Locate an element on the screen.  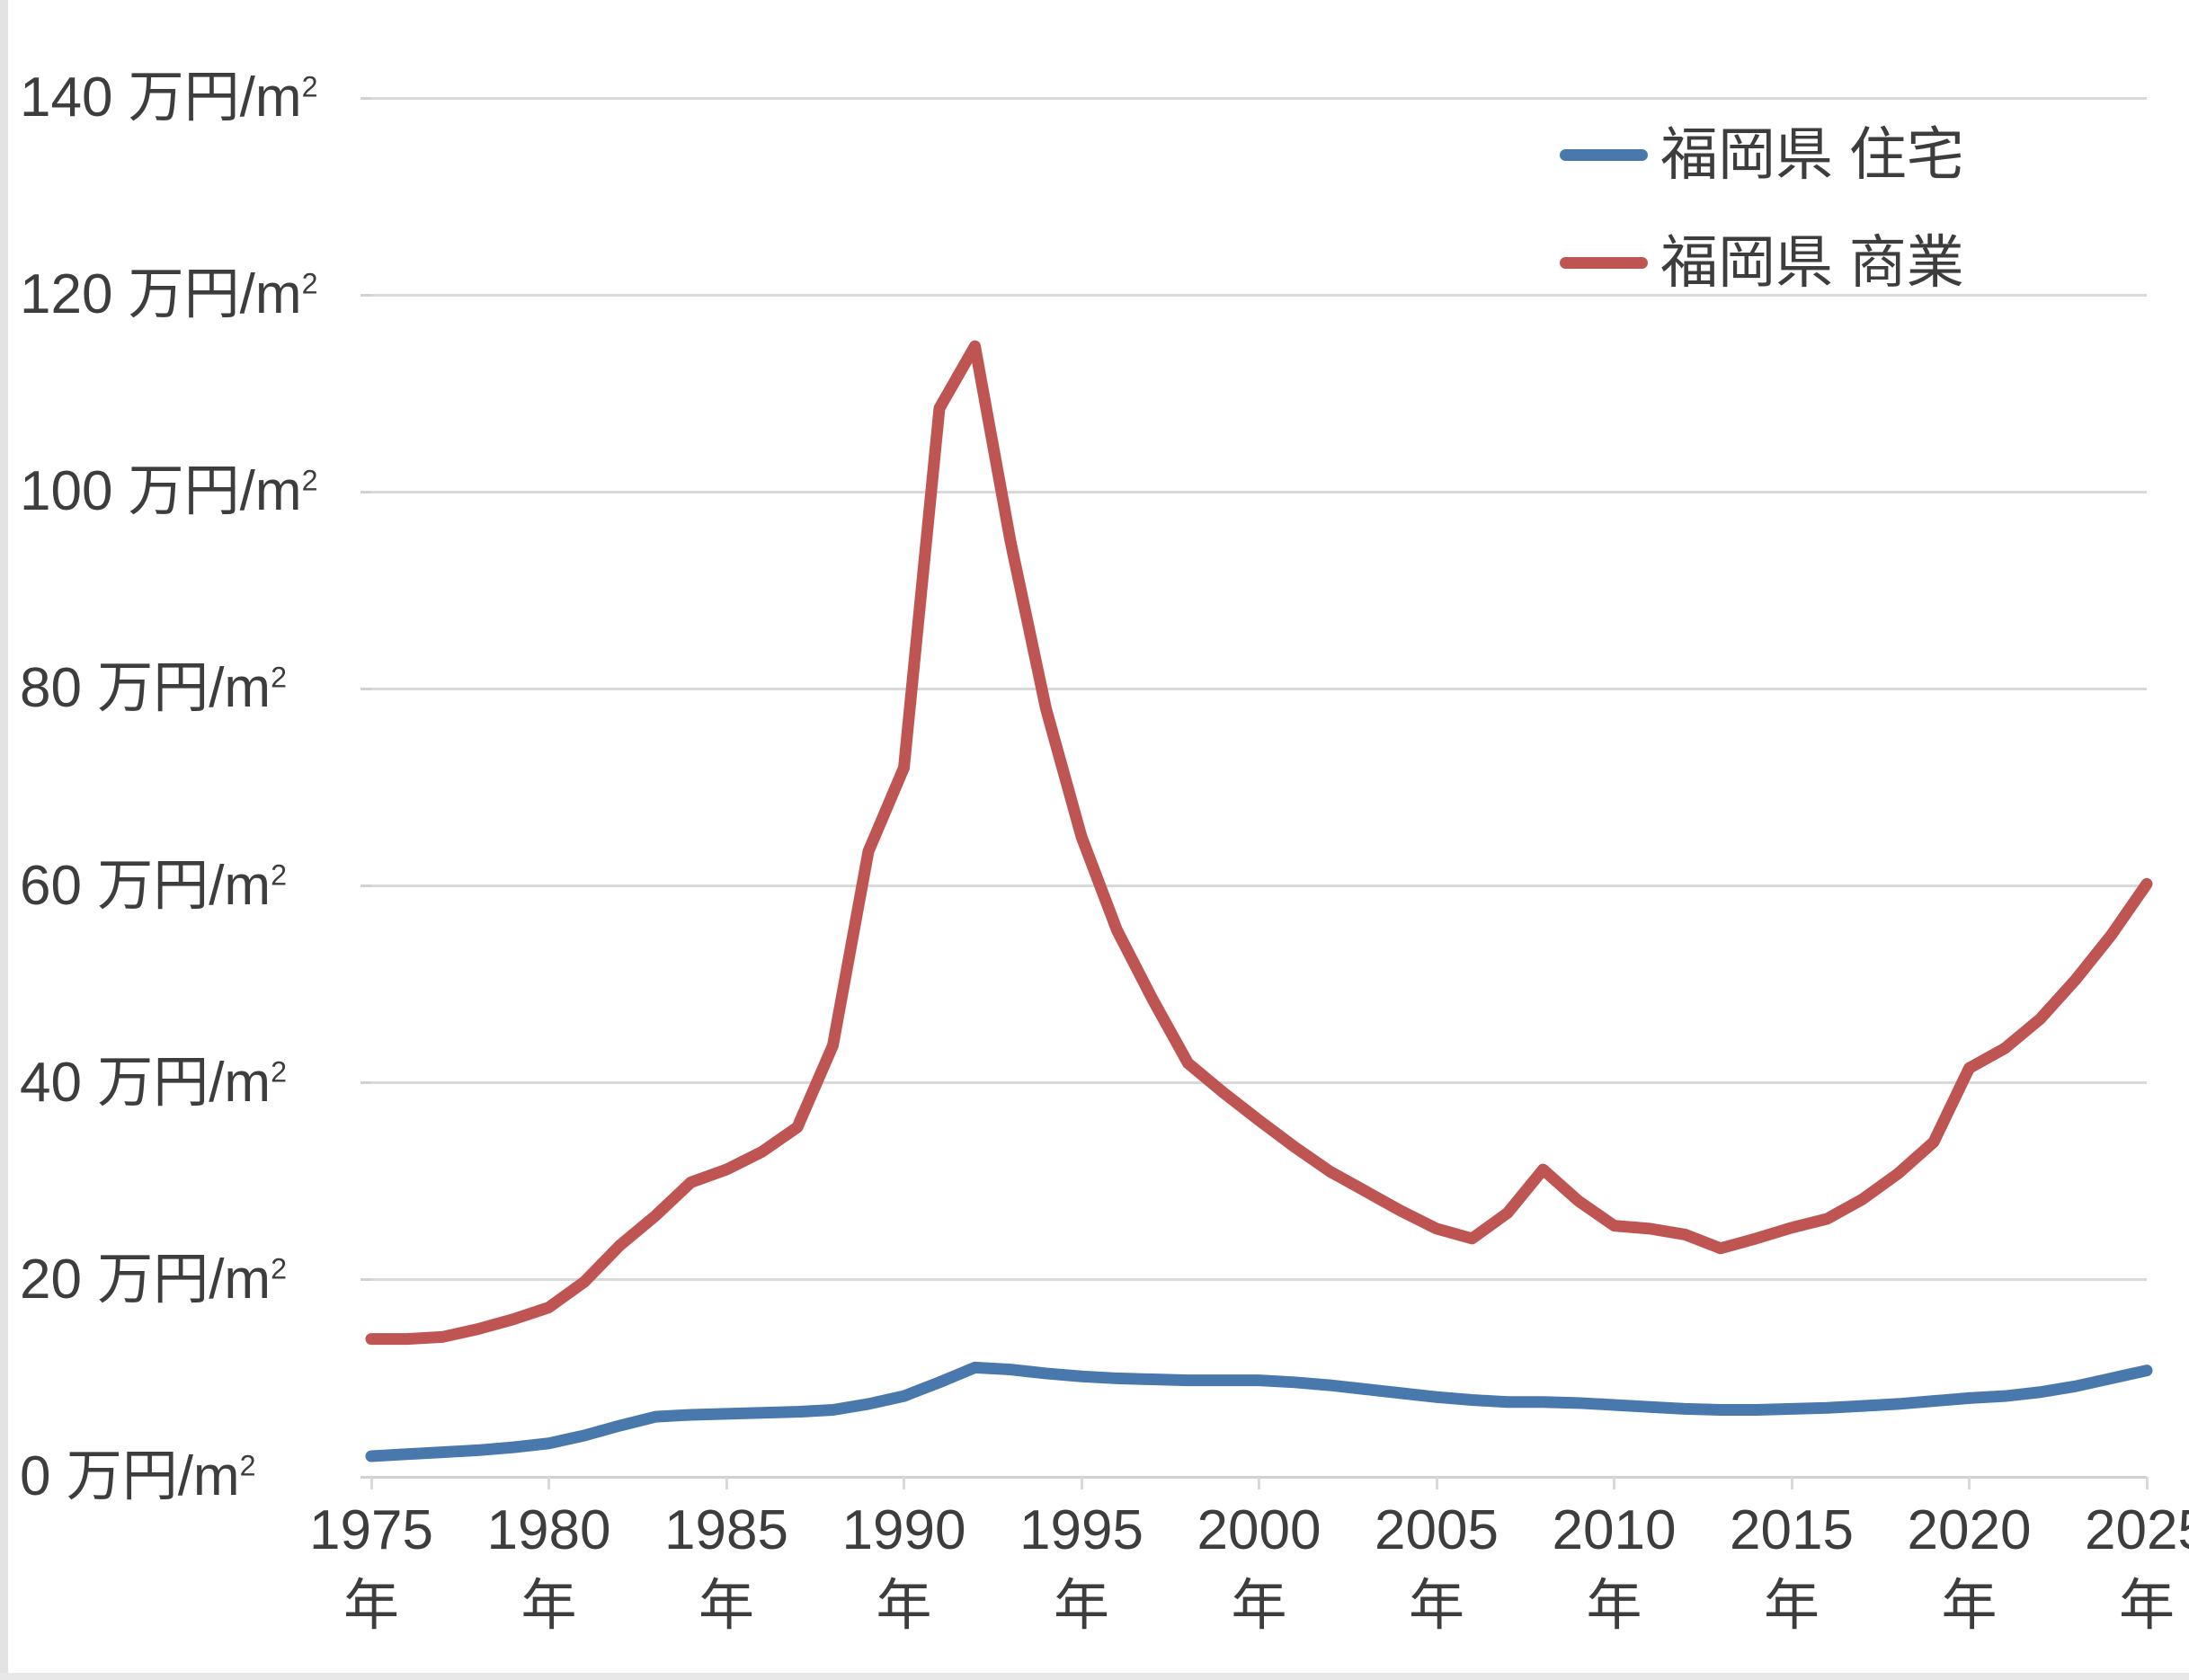
legend-item-residential: 福岡県 住宅 is located at coordinates (1847, 155).